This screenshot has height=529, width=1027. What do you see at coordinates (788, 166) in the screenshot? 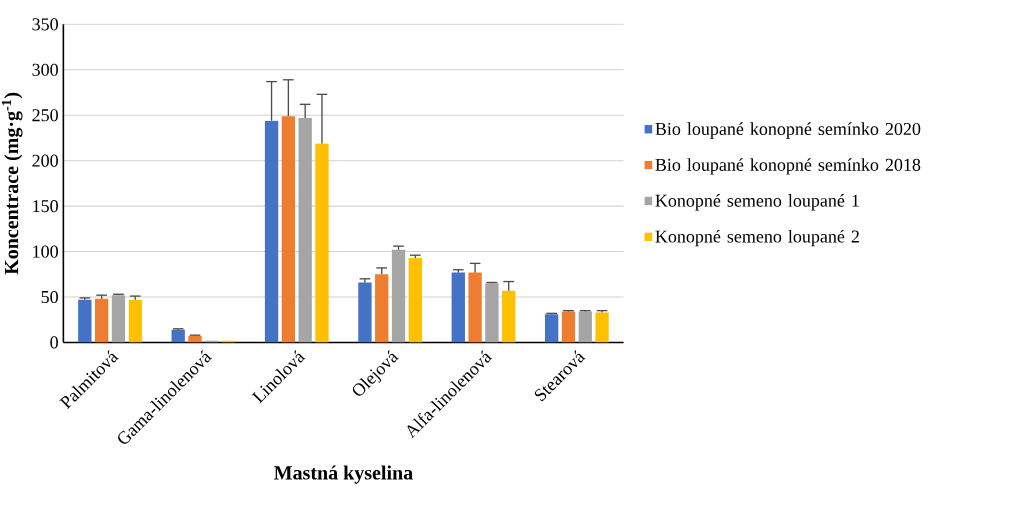
I see `legend-label: Bio loupané konopné semínko 2018` at bounding box center [788, 166].